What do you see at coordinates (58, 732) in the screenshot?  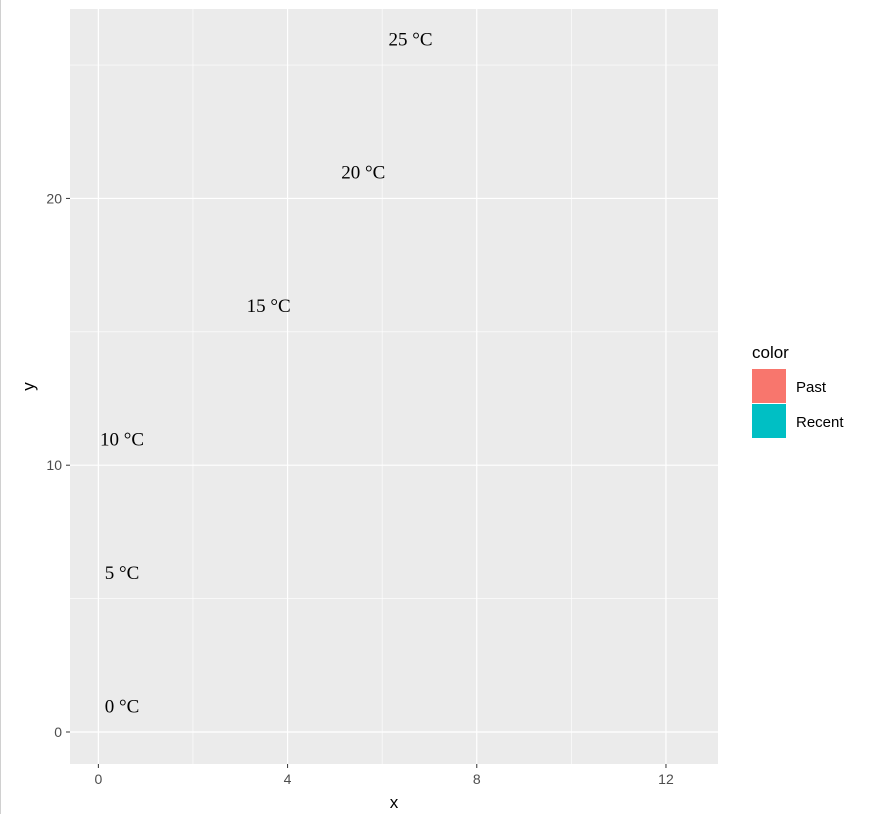 I see `y-tick-label: 0` at bounding box center [58, 732].